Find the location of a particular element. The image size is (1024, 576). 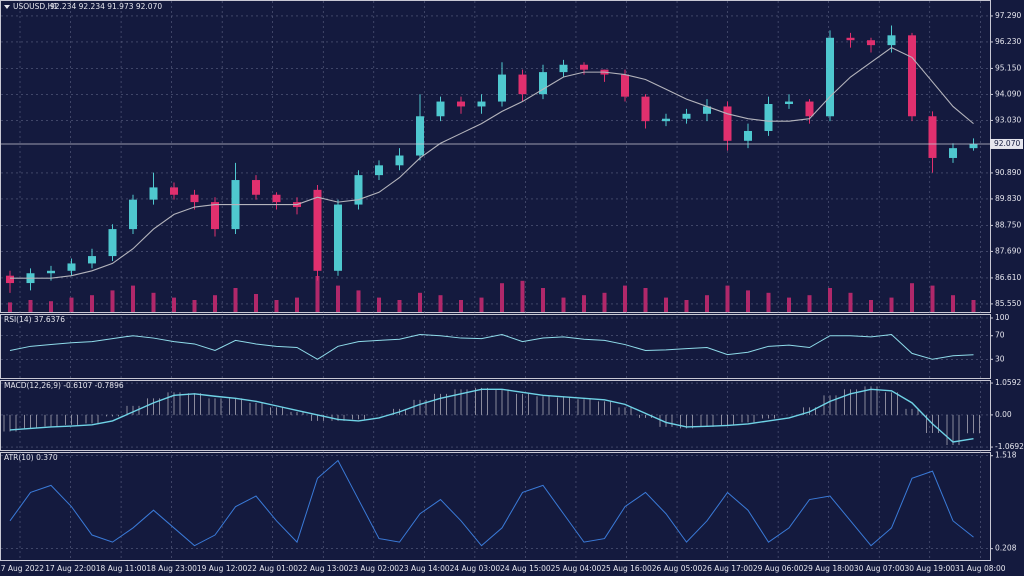

x-tick-label: 29 Aug 18:00 is located at coordinates (828, 568).